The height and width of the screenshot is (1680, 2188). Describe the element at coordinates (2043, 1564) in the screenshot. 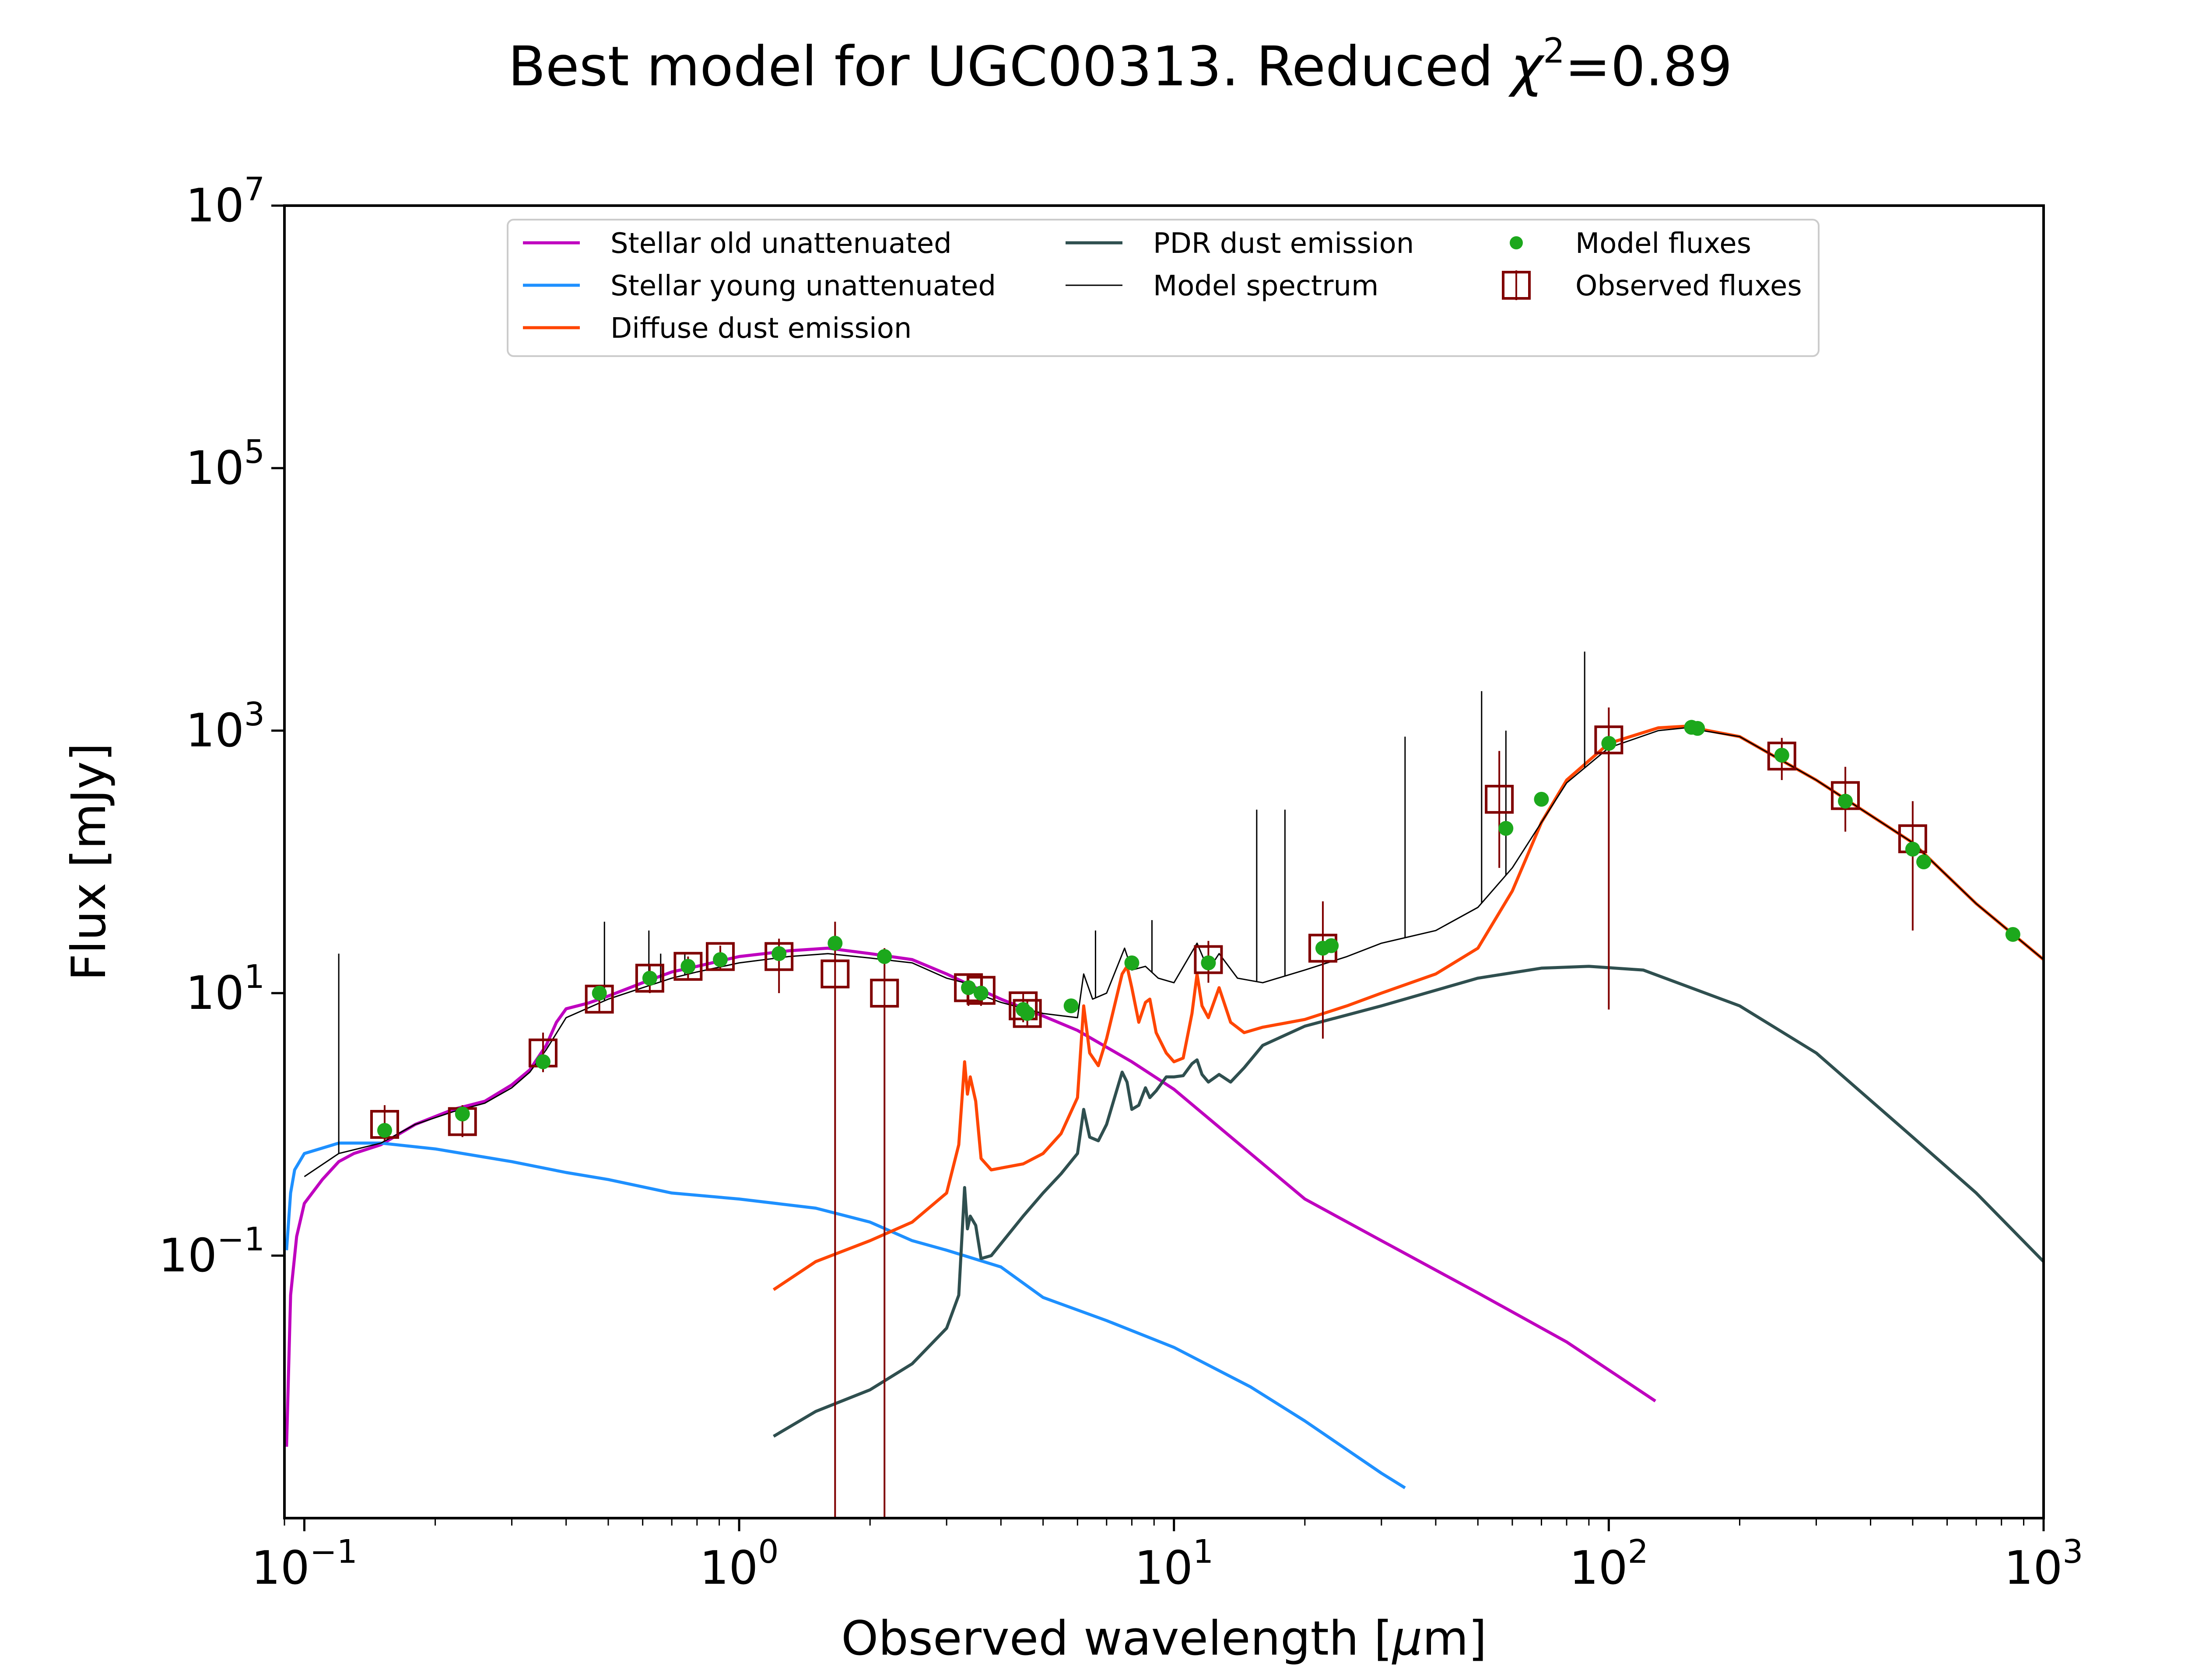

I see `x-tick-label: 10³` at that location.